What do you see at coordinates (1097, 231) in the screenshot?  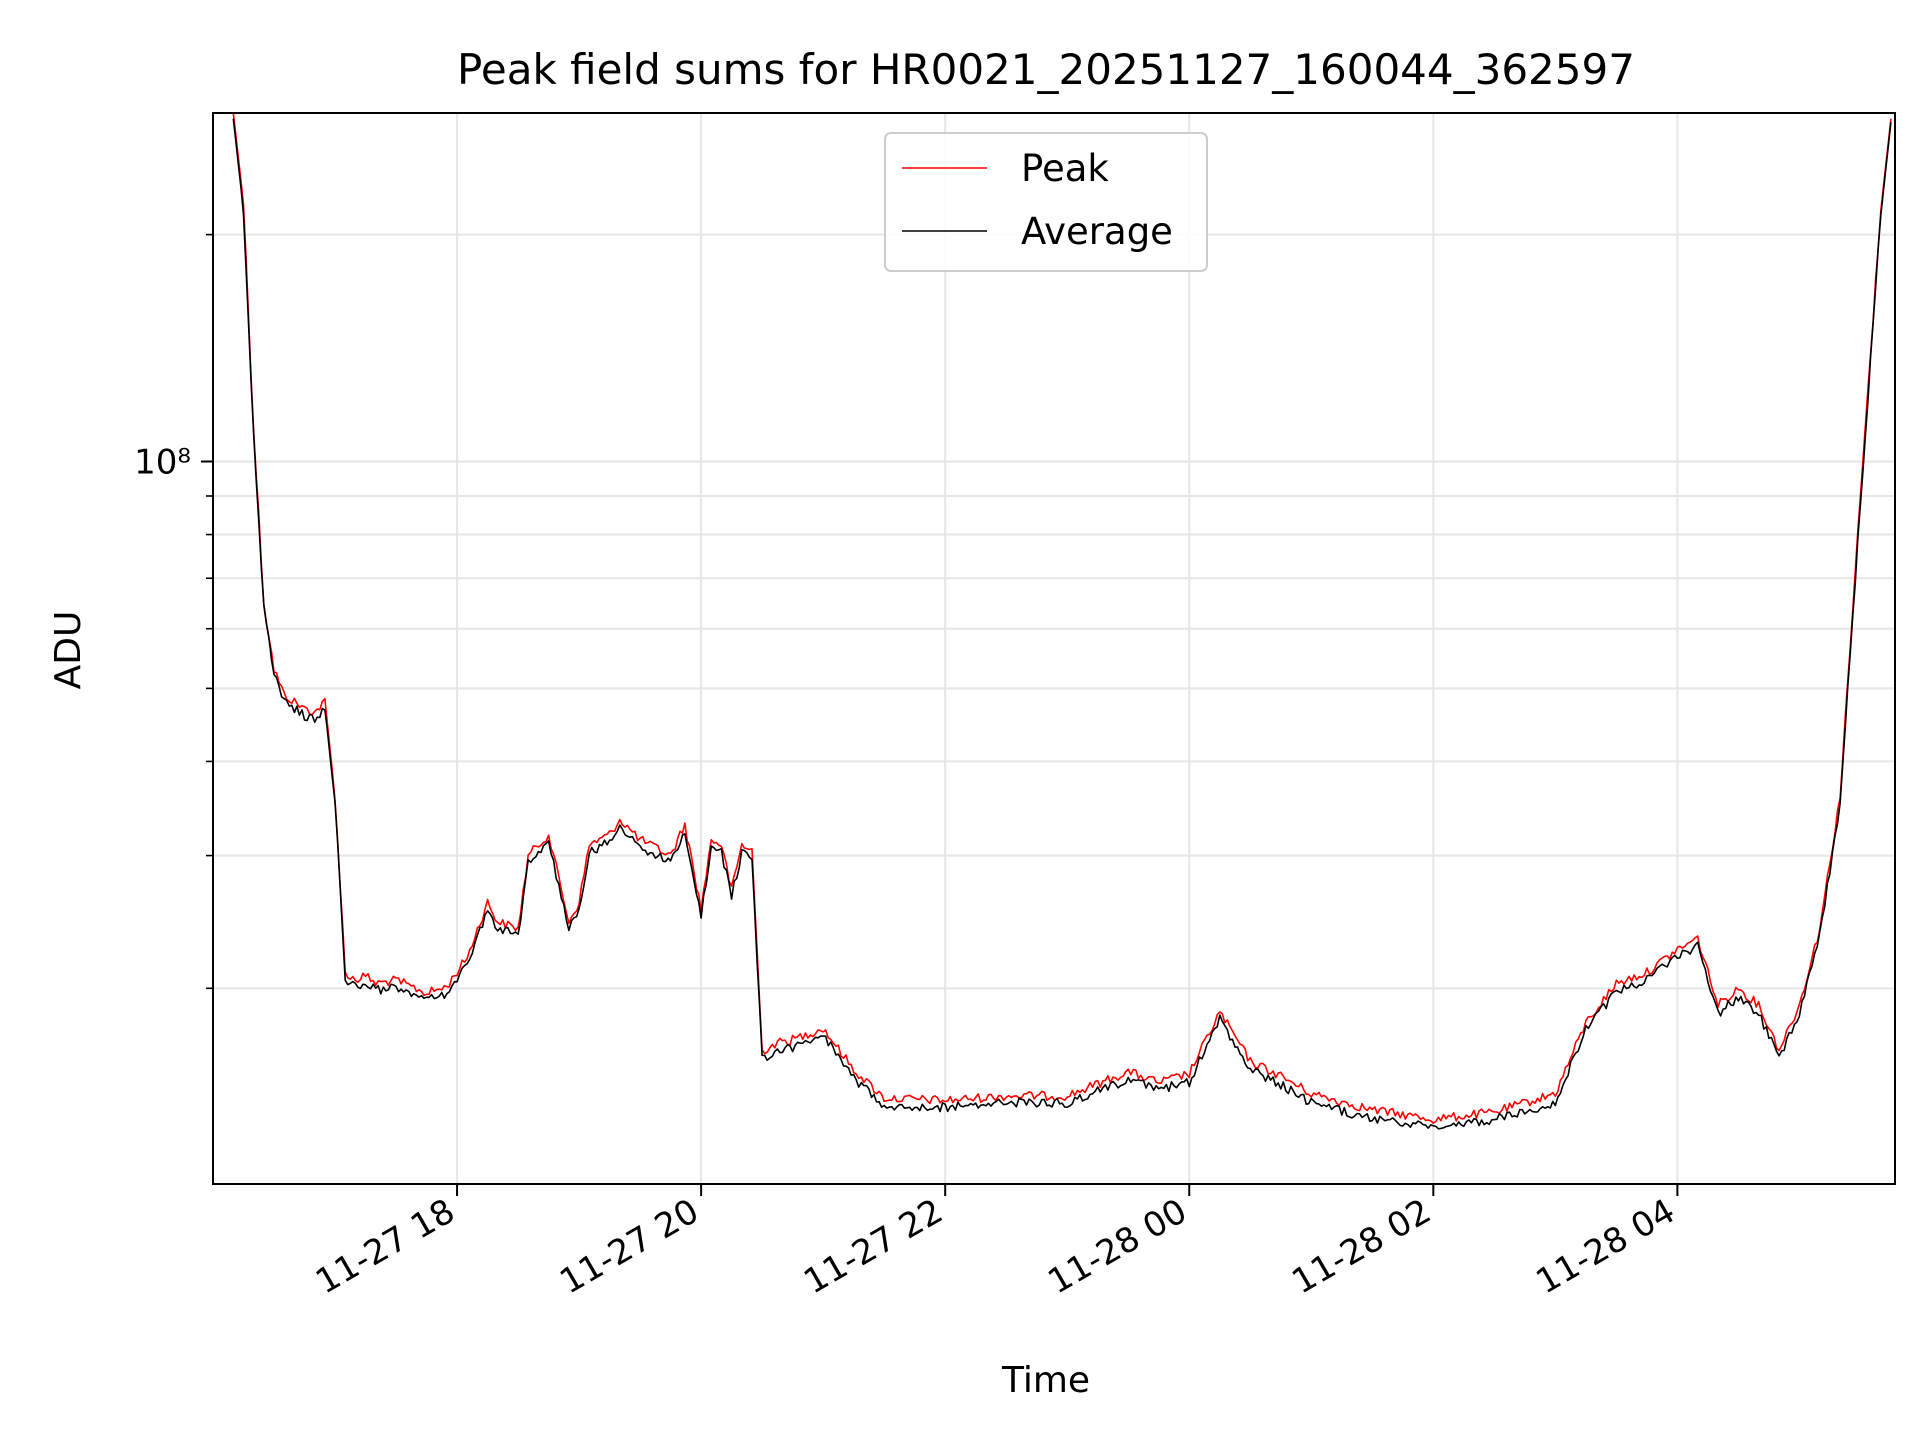 I see `legend-label-average: Average` at bounding box center [1097, 231].